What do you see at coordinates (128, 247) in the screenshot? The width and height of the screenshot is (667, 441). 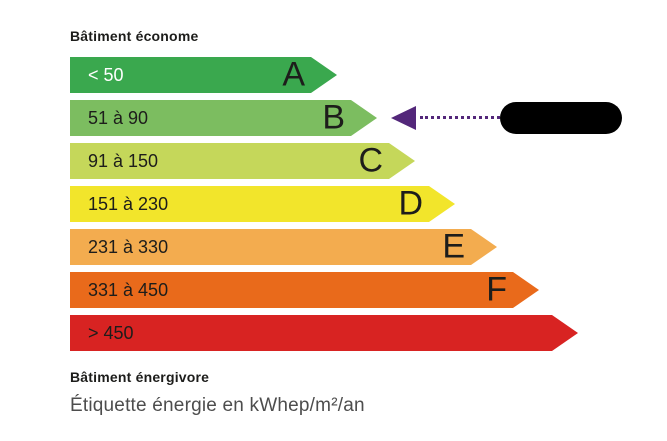 I see `range-label-e: 231 à 330` at bounding box center [128, 247].